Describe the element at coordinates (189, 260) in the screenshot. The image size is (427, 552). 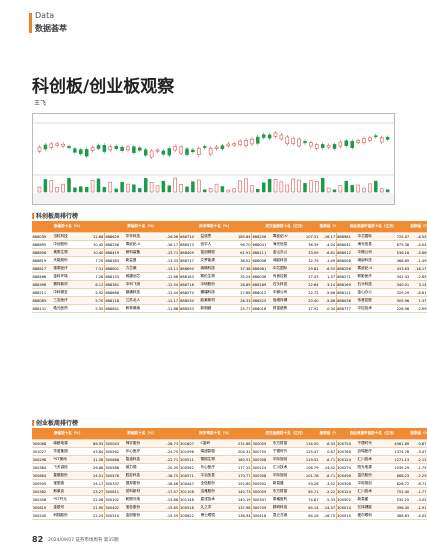
I see `table-cell: 688717` at that location.